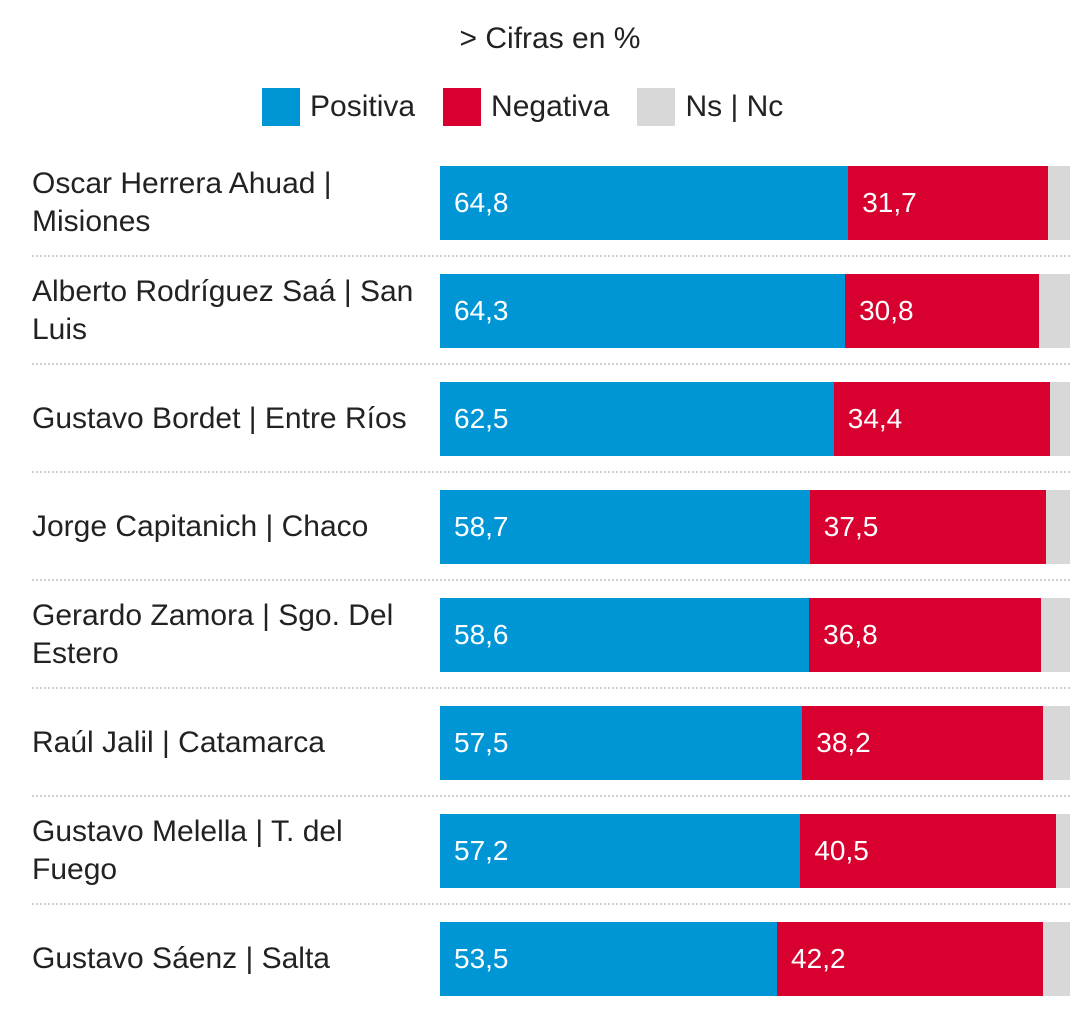 This screenshot has width=1080, height=1020. I want to click on bar-track: 64,3 30,8, so click(755, 311).